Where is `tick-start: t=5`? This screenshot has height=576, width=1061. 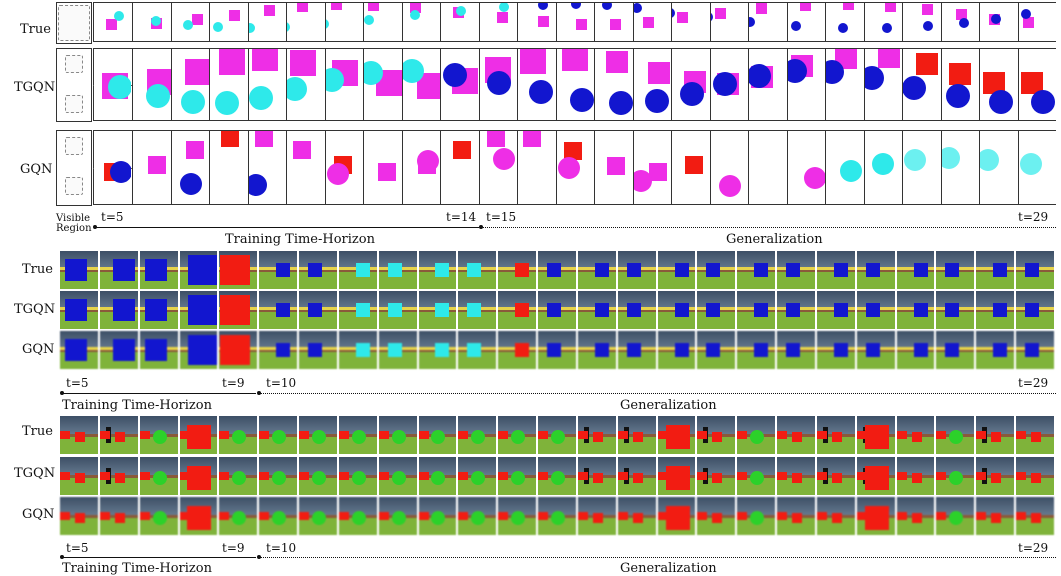 tick-start: t=5 is located at coordinates (77, 383).